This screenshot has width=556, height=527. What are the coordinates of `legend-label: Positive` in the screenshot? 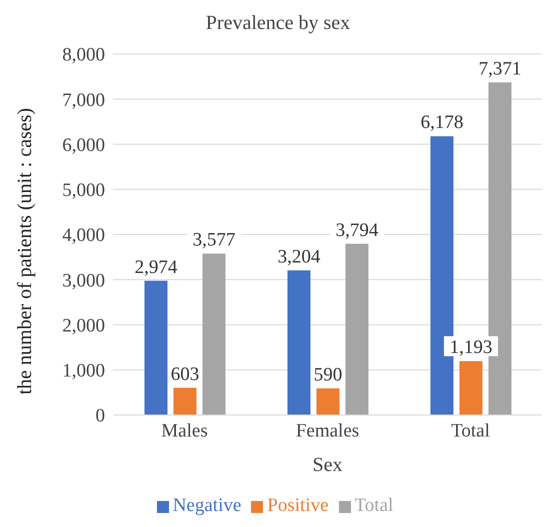 It's located at (298, 505).